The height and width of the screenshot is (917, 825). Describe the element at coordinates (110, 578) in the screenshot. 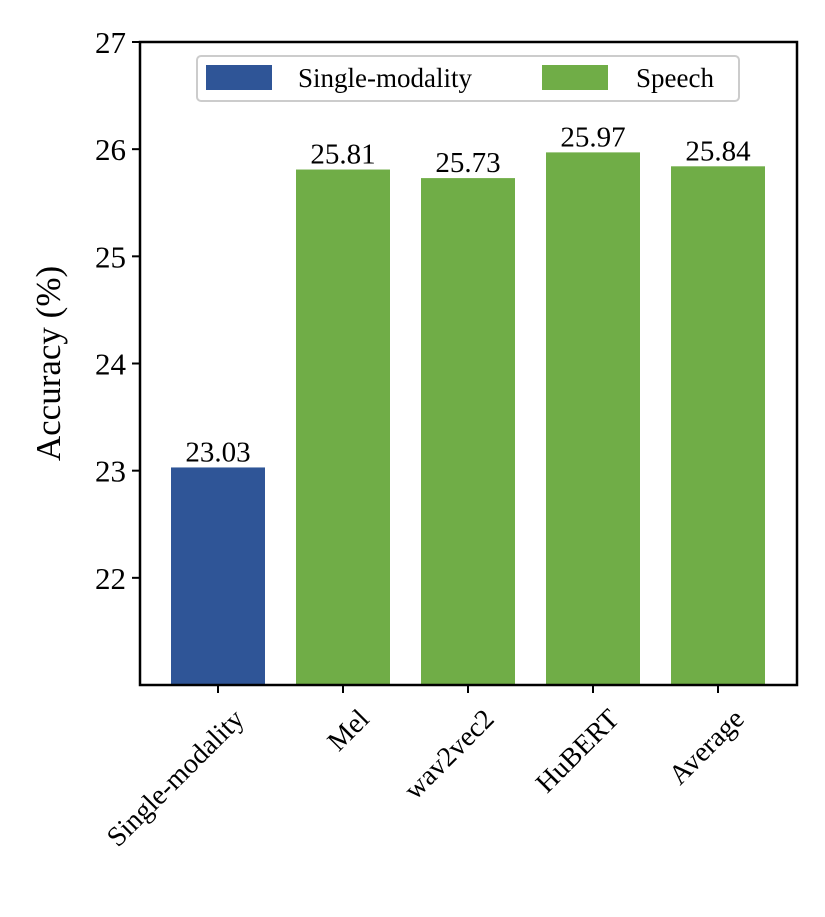

I see `y-tick-label: 22` at that location.